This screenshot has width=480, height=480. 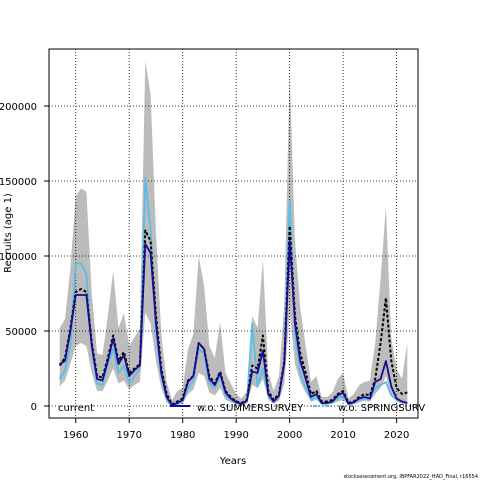 What do you see at coordinates (128, 435) in the screenshot?
I see `x-tick-label: 1970` at bounding box center [128, 435].